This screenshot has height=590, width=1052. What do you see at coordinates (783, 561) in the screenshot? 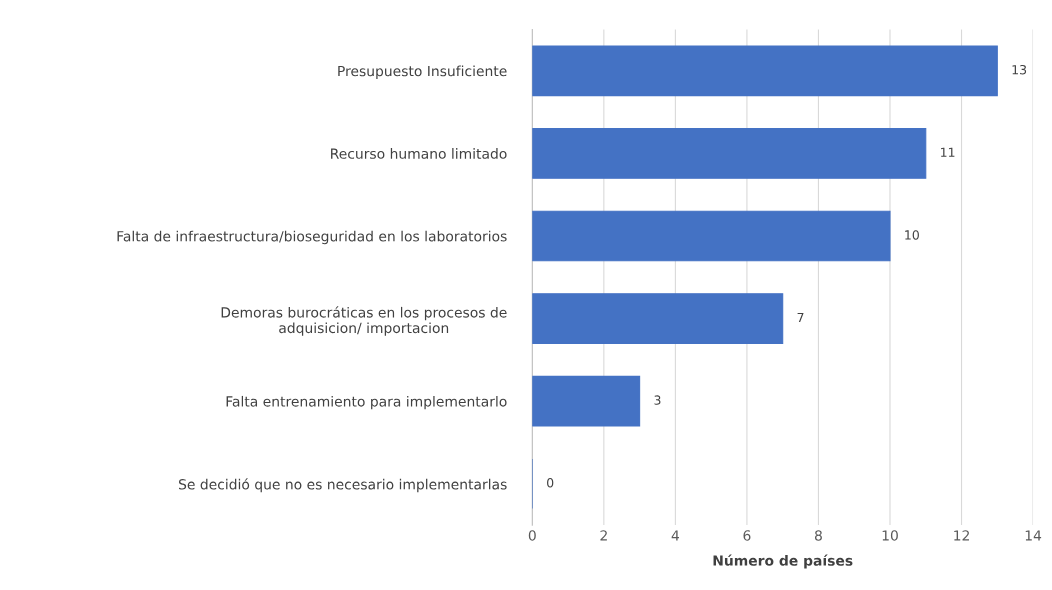
I see `x-axis-title: Número de países` at bounding box center [783, 561].